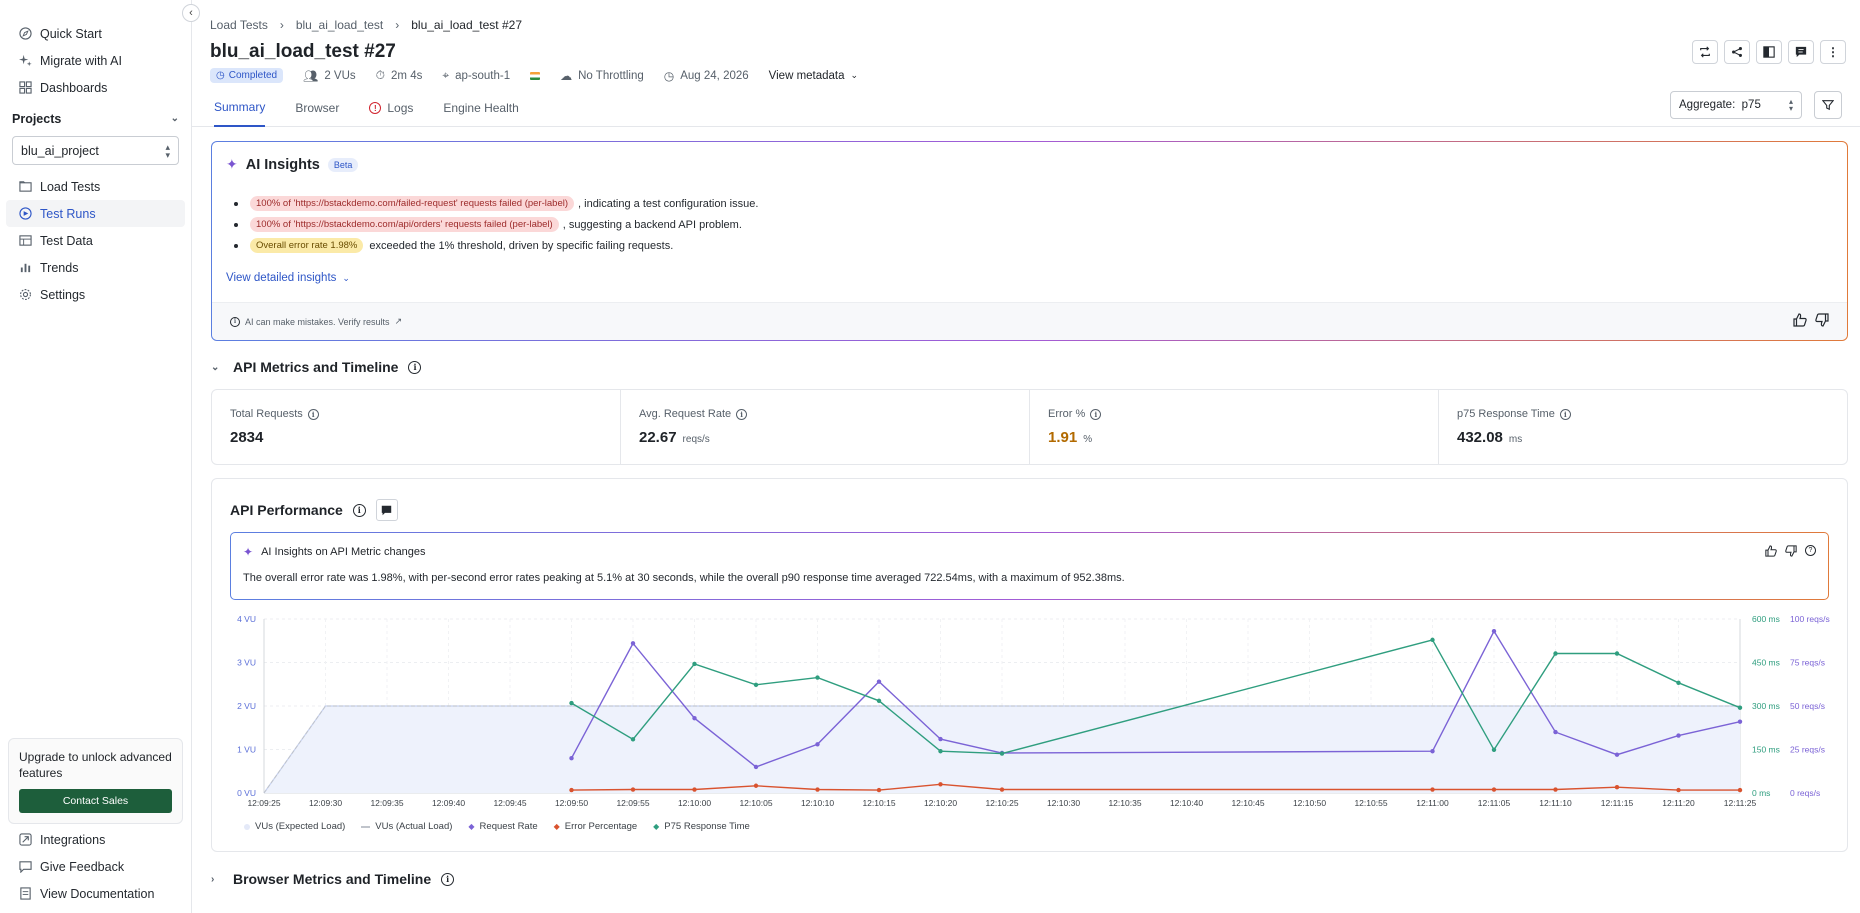 The image size is (1860, 913). What do you see at coordinates (95, 60) in the screenshot?
I see `sidebar-item-migrate-ai: Migrate with AI` at bounding box center [95, 60].